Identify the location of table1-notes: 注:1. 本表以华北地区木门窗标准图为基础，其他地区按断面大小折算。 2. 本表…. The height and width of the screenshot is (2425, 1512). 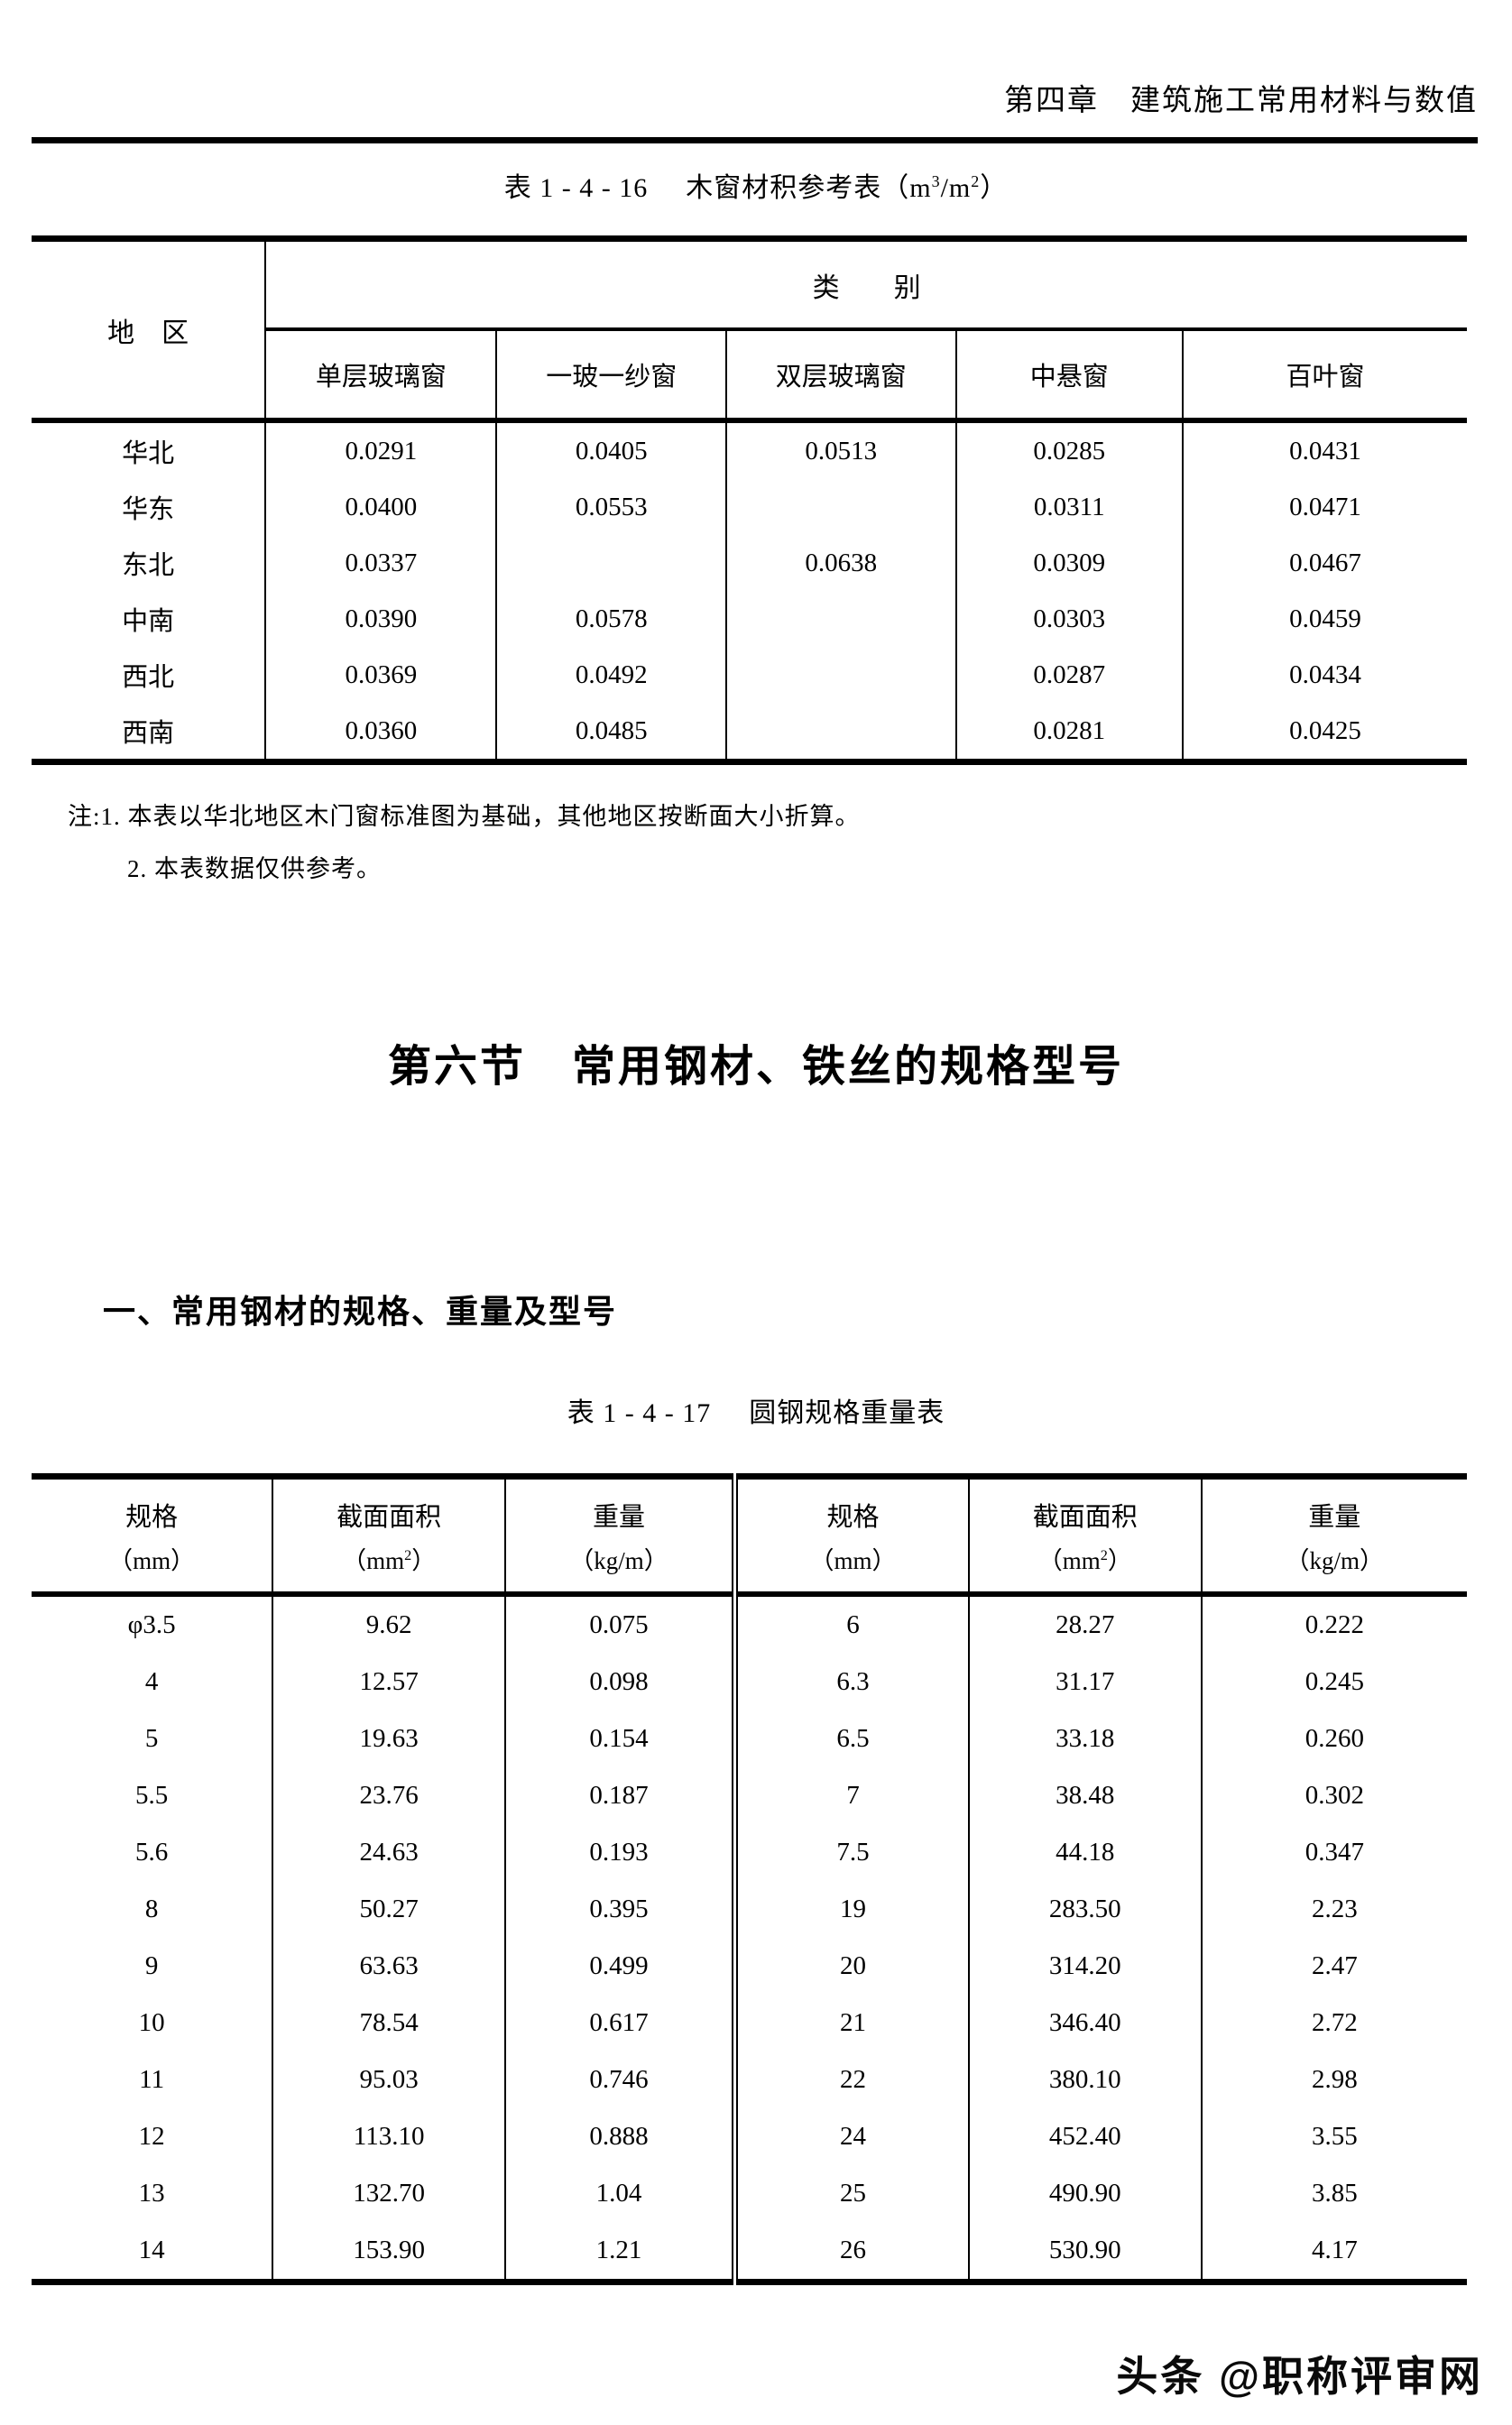
(755, 843).